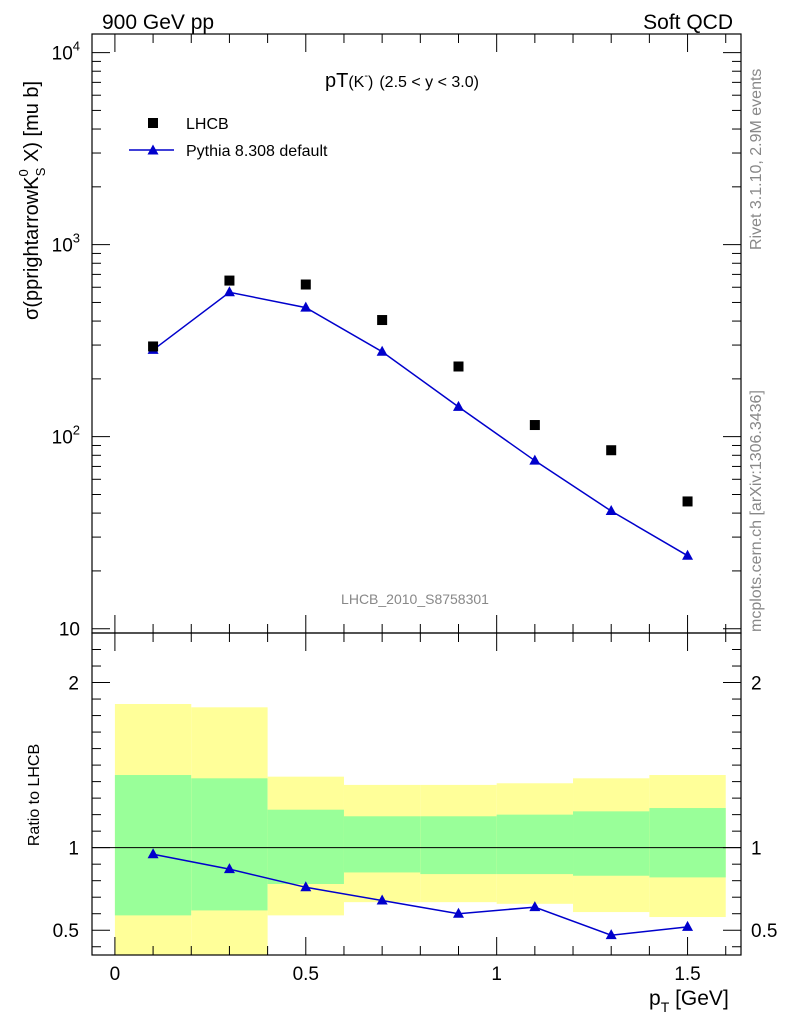  Describe the element at coordinates (32, 248) in the screenshot. I see `y-label-main: σ(pprightarrowK` at that location.